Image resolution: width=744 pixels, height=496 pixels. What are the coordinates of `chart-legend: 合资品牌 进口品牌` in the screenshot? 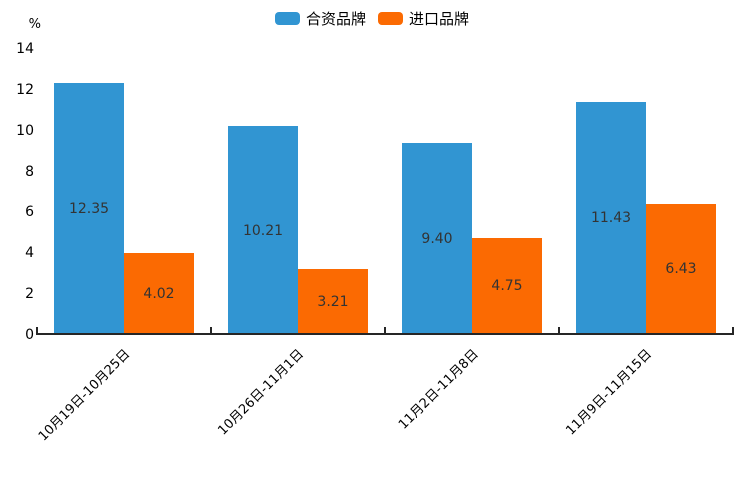 It's located at (372, 18).